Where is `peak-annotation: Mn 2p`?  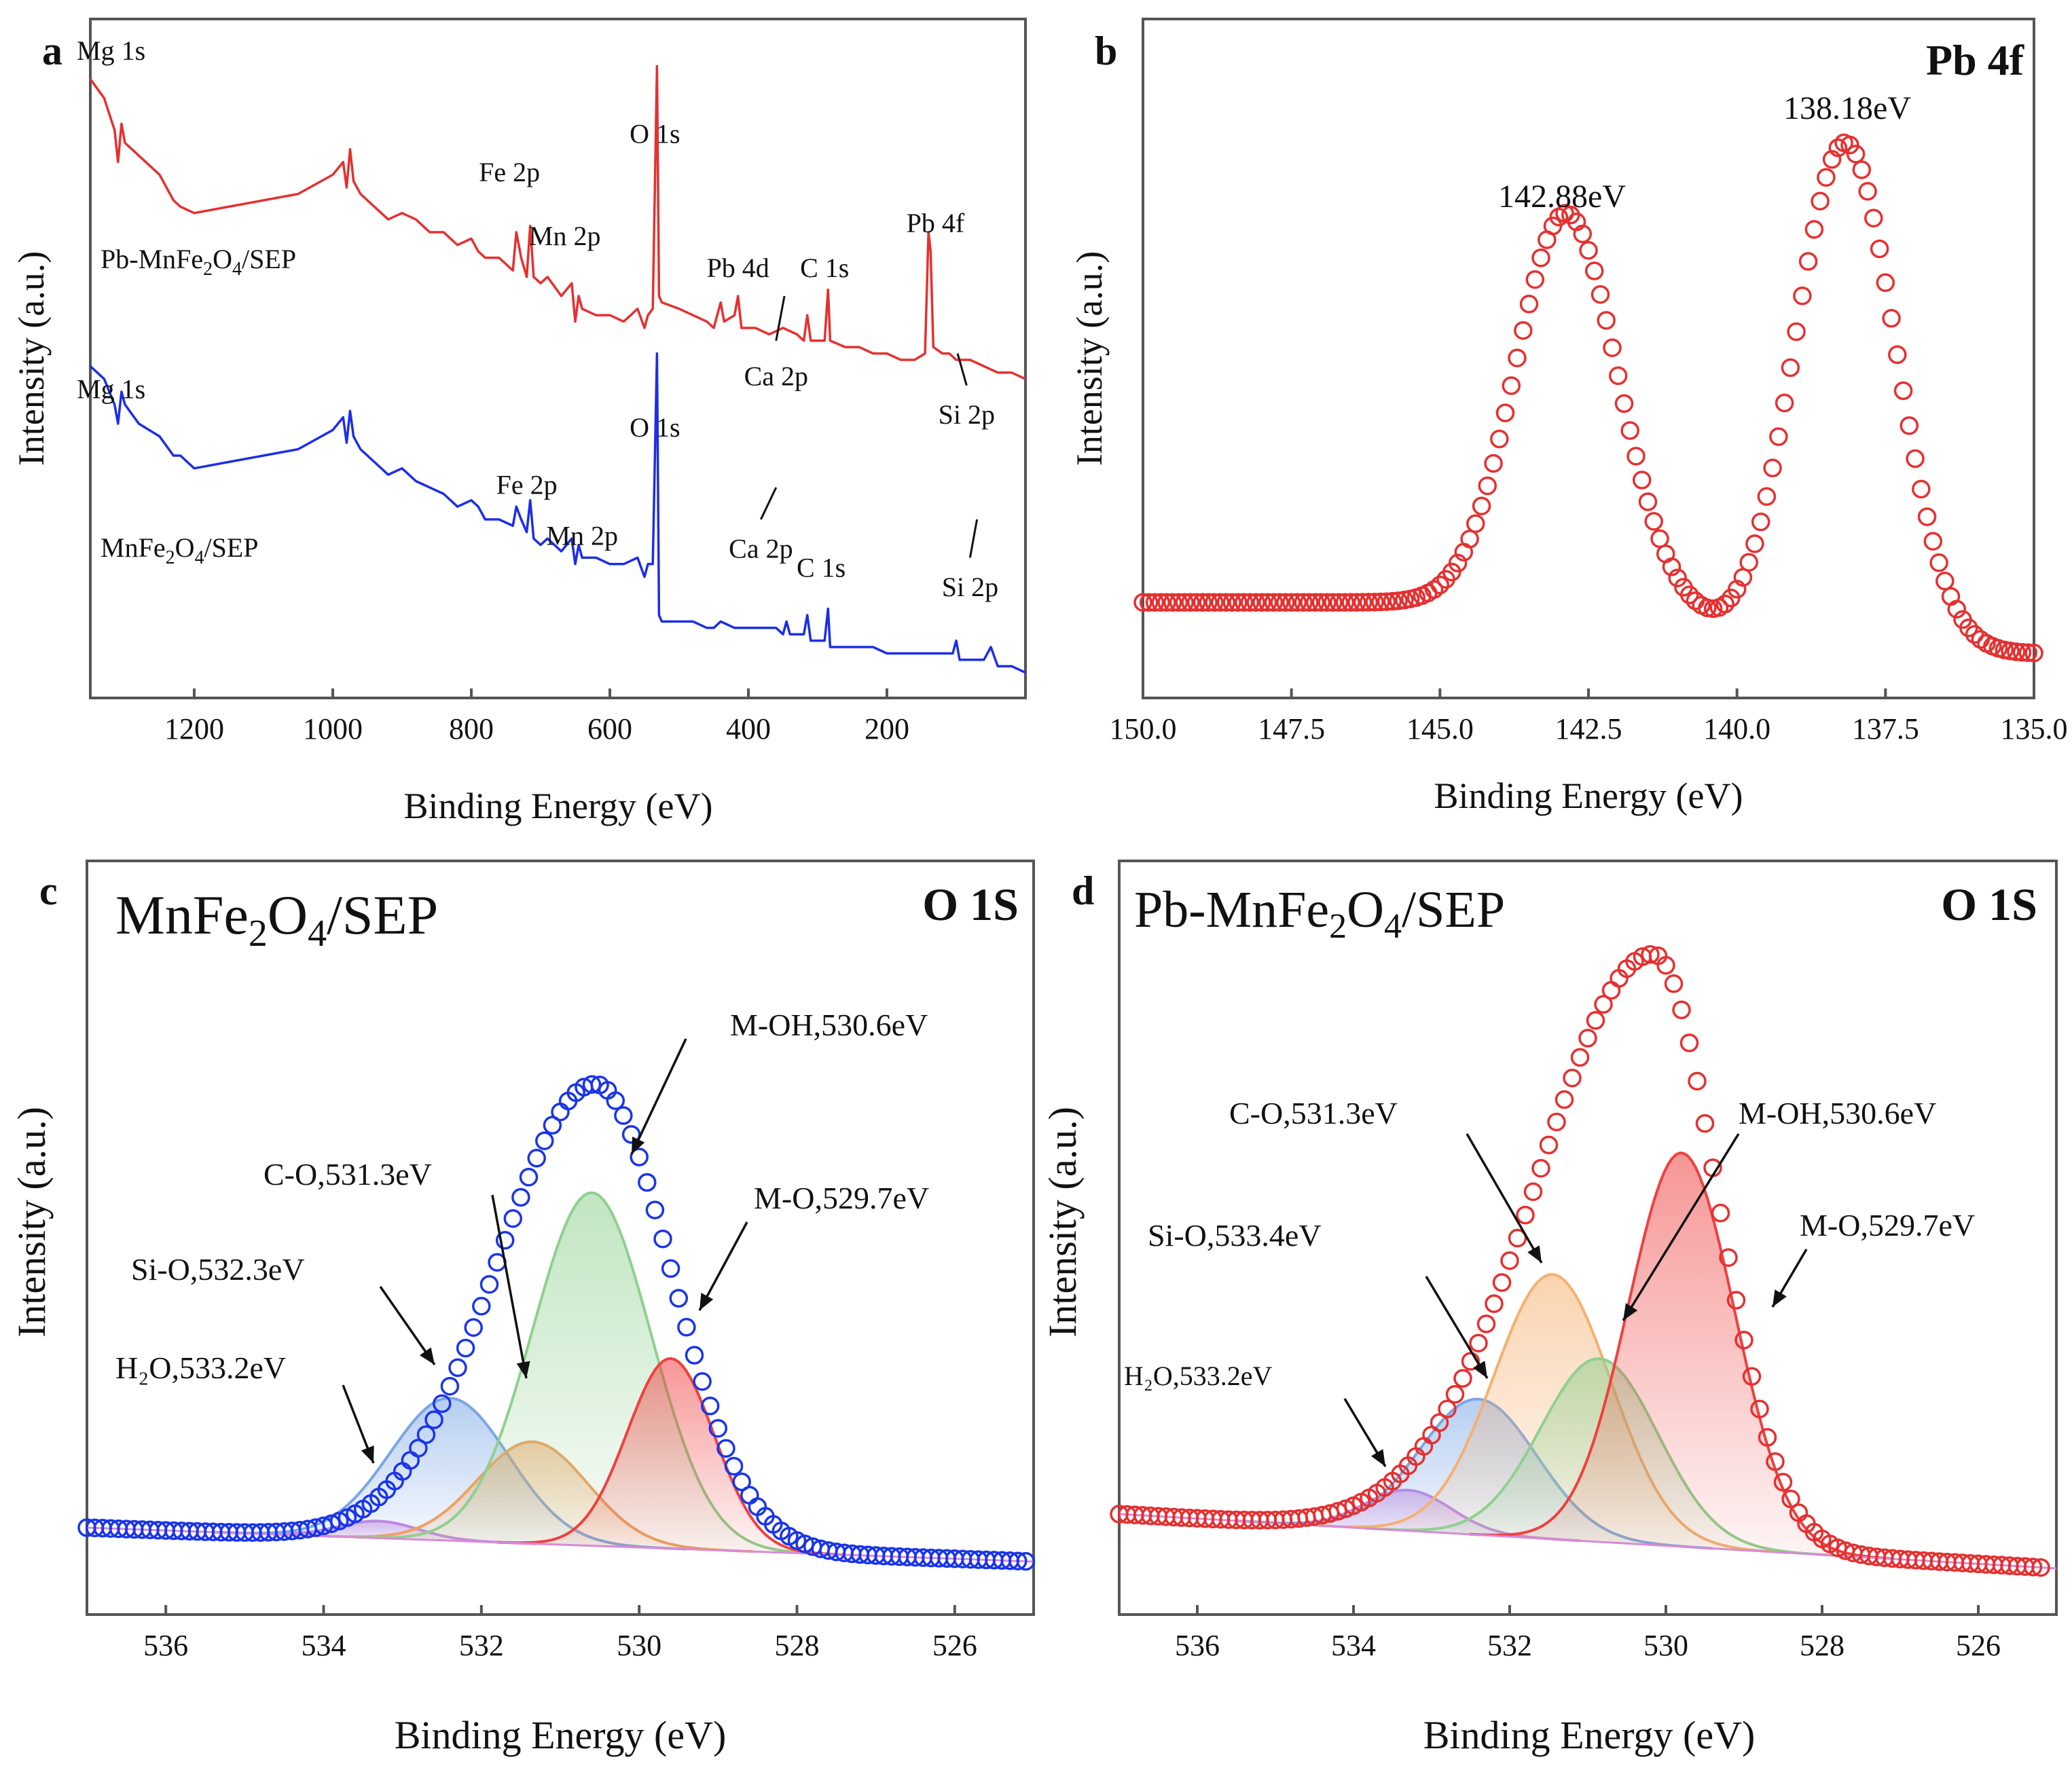 peak-annotation: Mn 2p is located at coordinates (565, 236).